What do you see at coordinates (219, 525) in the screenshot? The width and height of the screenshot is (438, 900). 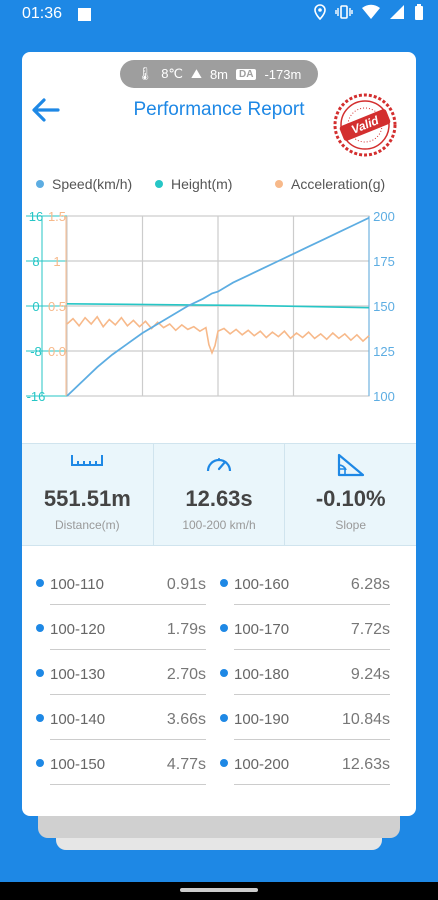 I see `time-label: 100-200 km/h` at bounding box center [219, 525].